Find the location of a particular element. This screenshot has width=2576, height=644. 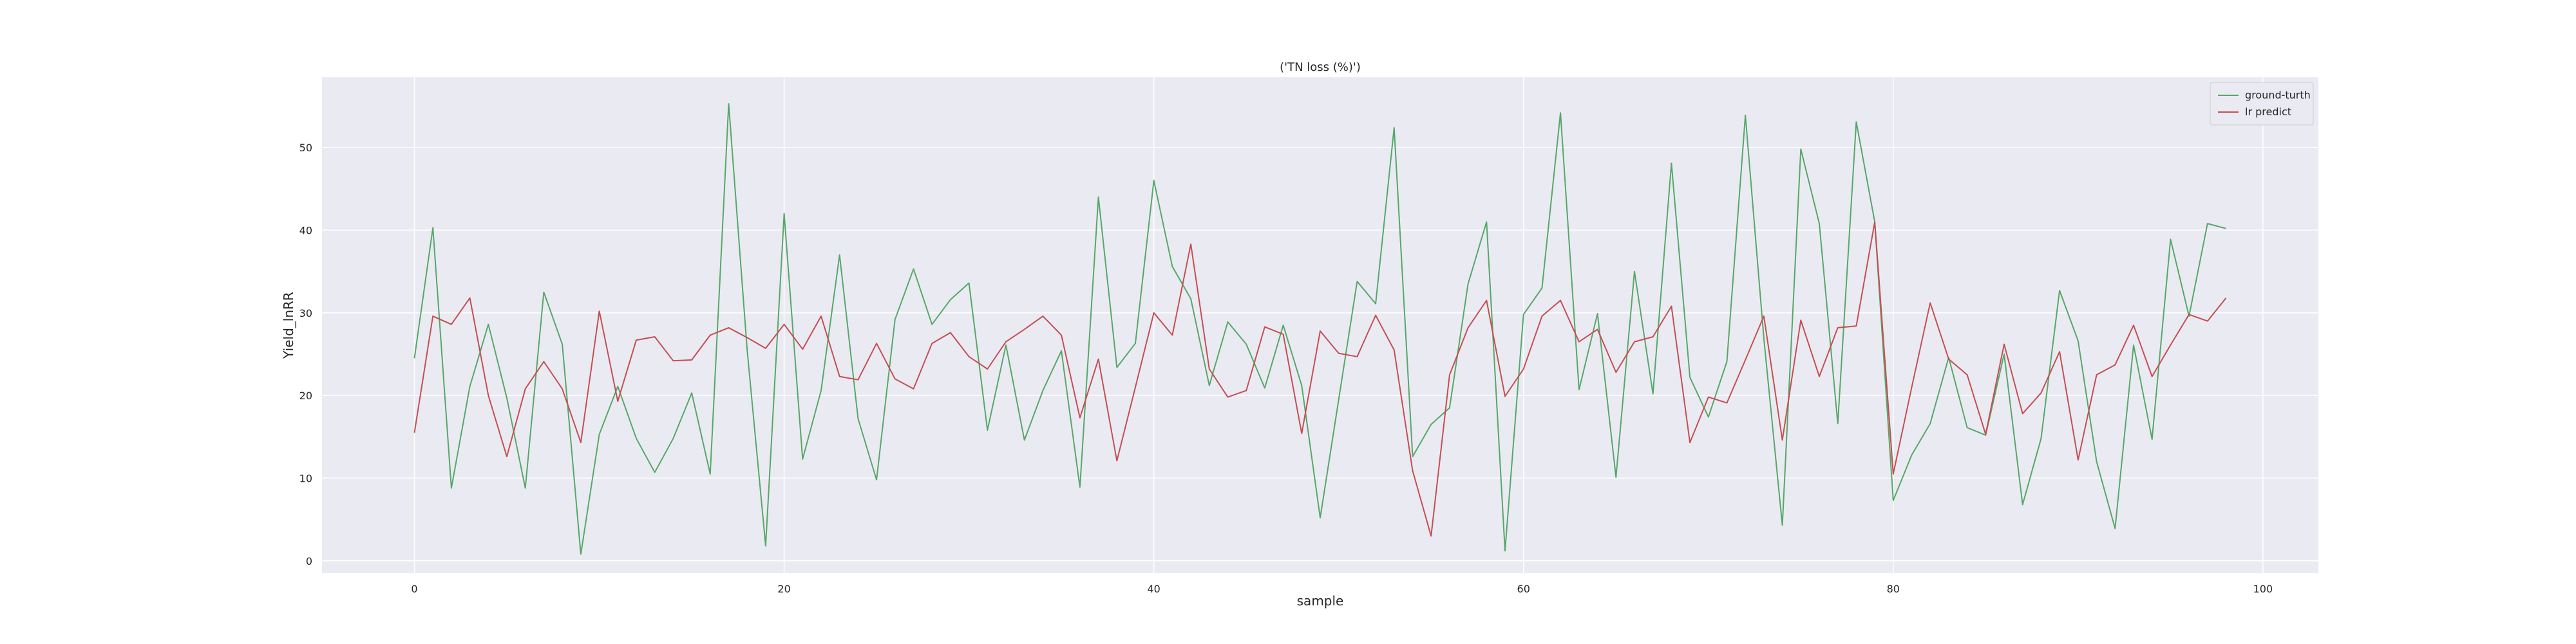

legend-label: lr predict is located at coordinates (2268, 112).